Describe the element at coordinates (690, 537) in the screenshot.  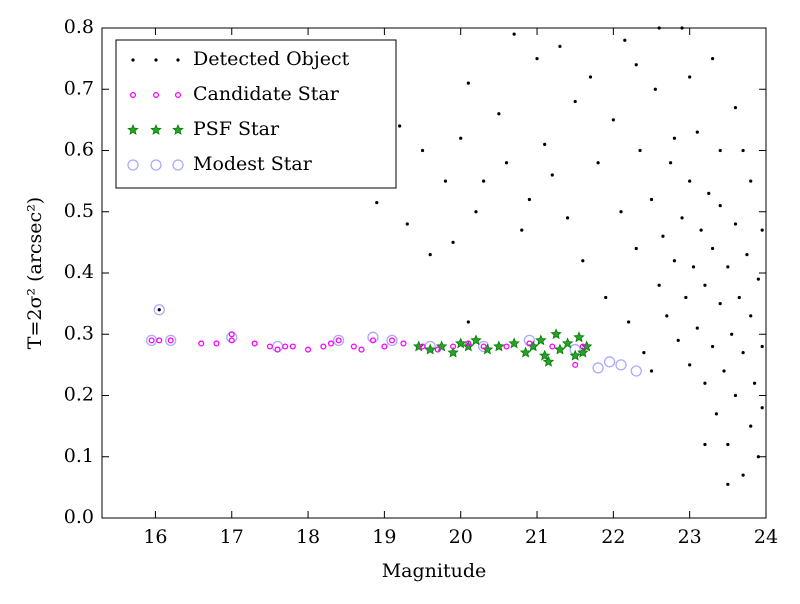
I see `x-tick-label: 23` at that location.